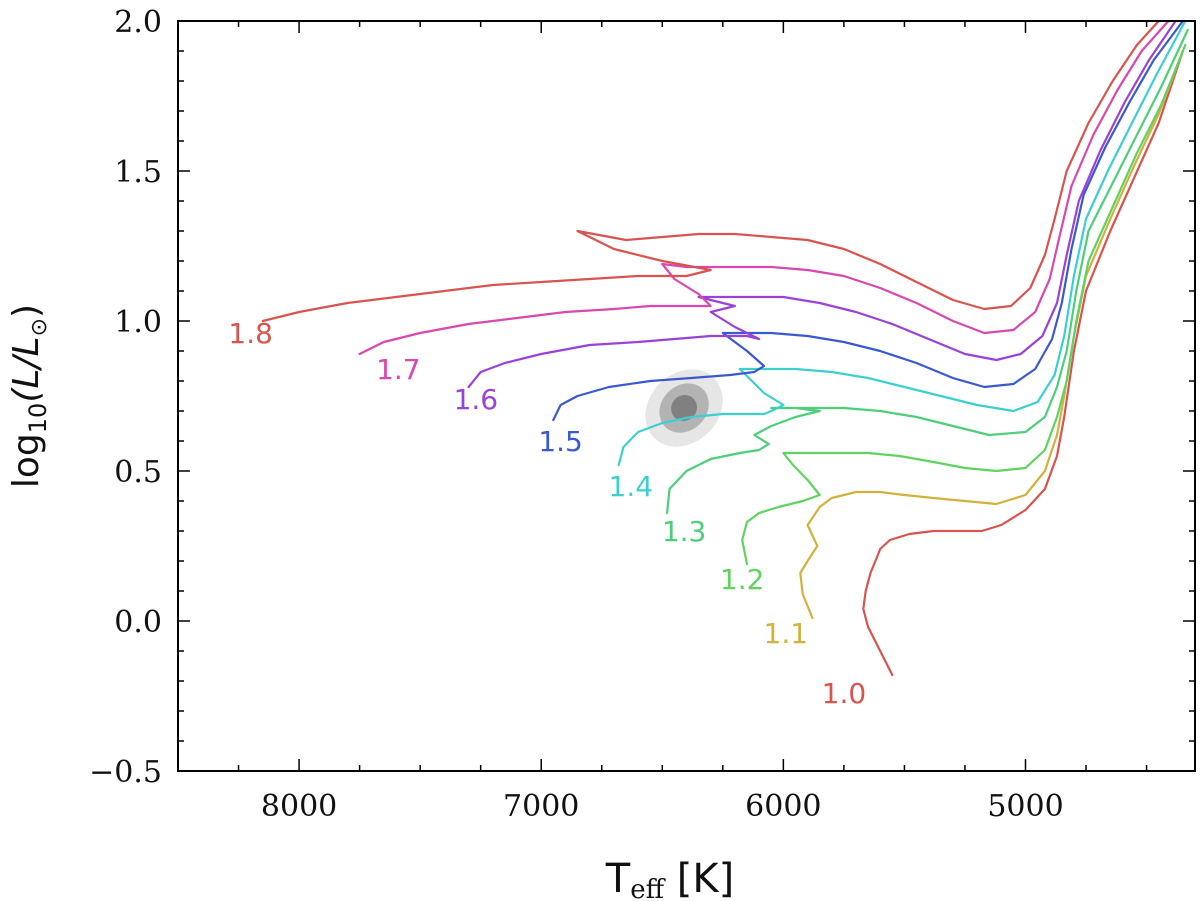 The width and height of the screenshot is (1200, 901). I want to click on x-tick-label: 8000, so click(299, 806).